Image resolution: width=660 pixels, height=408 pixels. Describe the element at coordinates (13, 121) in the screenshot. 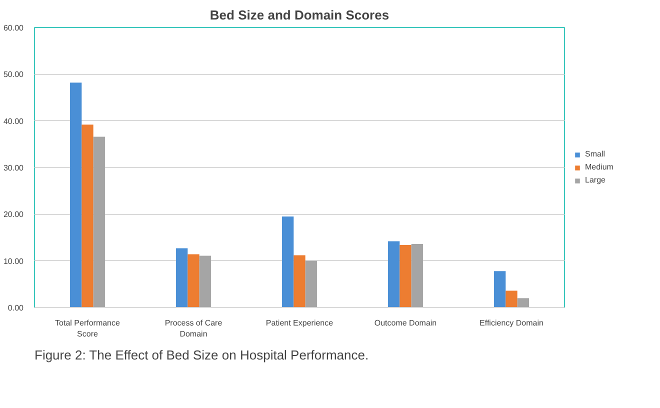

I see `y-tick-label: 40.00` at that location.